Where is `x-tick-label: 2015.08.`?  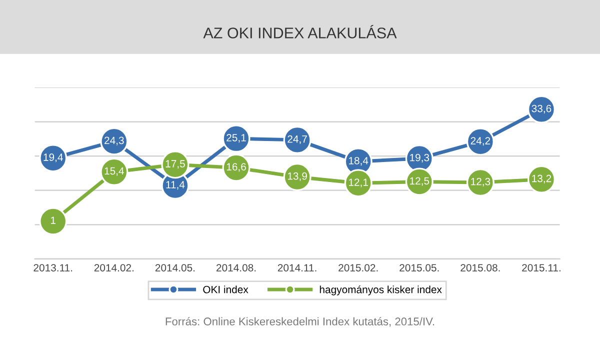
x-tick-label: 2015.08. is located at coordinates (480, 268).